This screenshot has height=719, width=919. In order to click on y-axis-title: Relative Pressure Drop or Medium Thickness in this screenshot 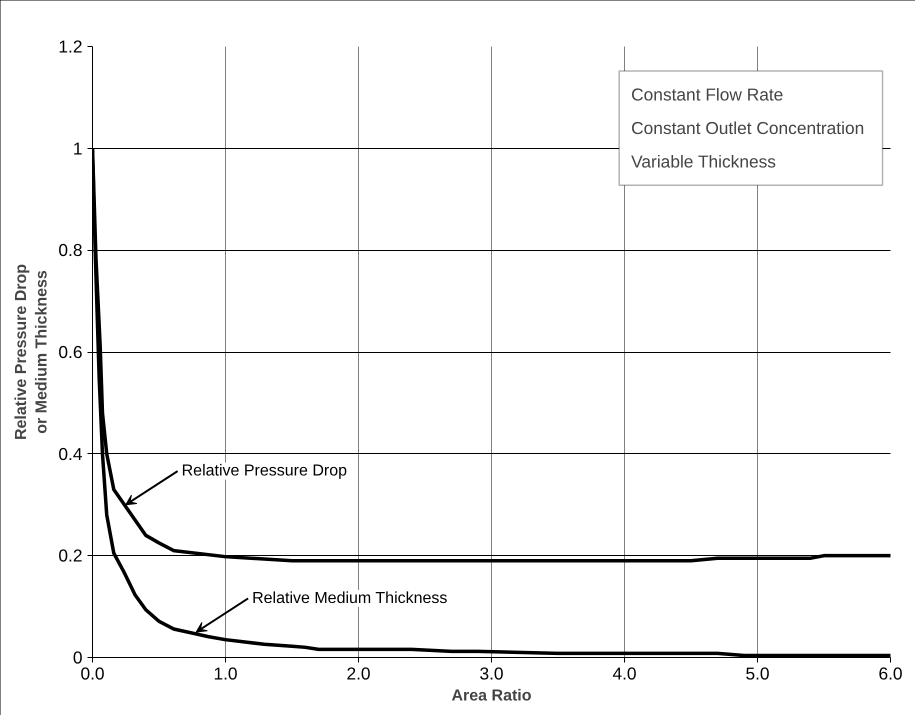, I will do `click(31, 352)`.